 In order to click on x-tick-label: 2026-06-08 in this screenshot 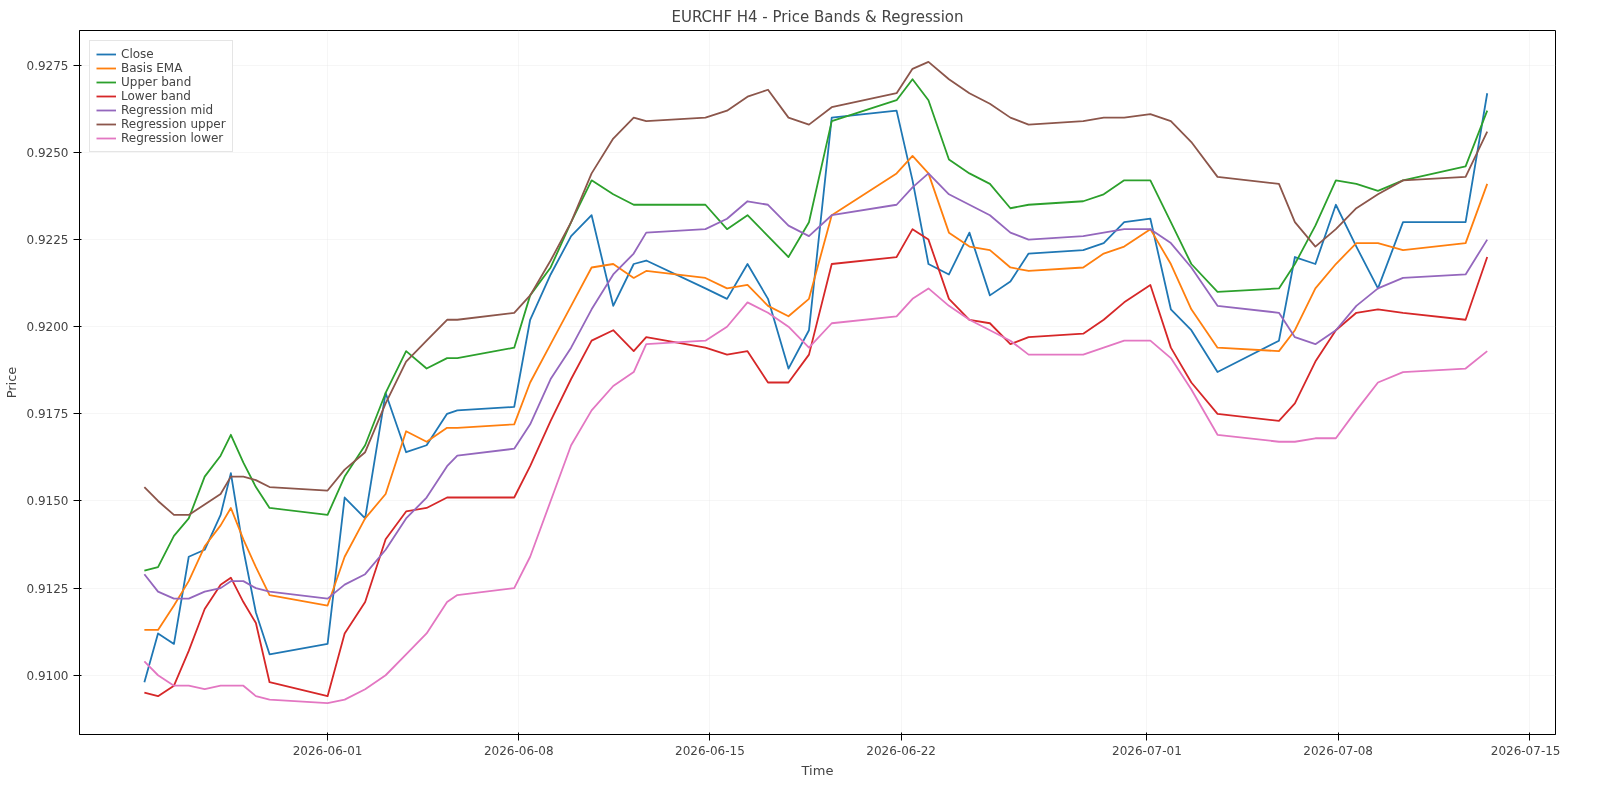, I will do `click(518, 750)`.